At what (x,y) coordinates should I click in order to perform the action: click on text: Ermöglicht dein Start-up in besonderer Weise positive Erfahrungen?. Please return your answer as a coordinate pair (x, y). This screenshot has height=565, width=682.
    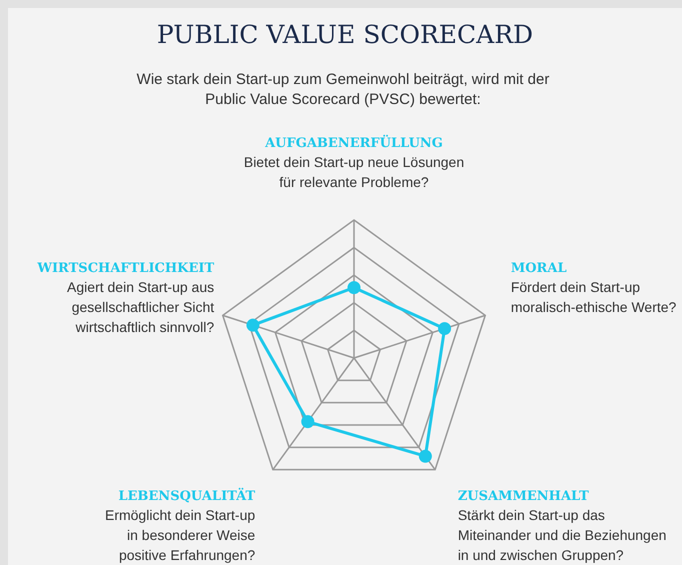
    Looking at the image, I should click on (180, 535).